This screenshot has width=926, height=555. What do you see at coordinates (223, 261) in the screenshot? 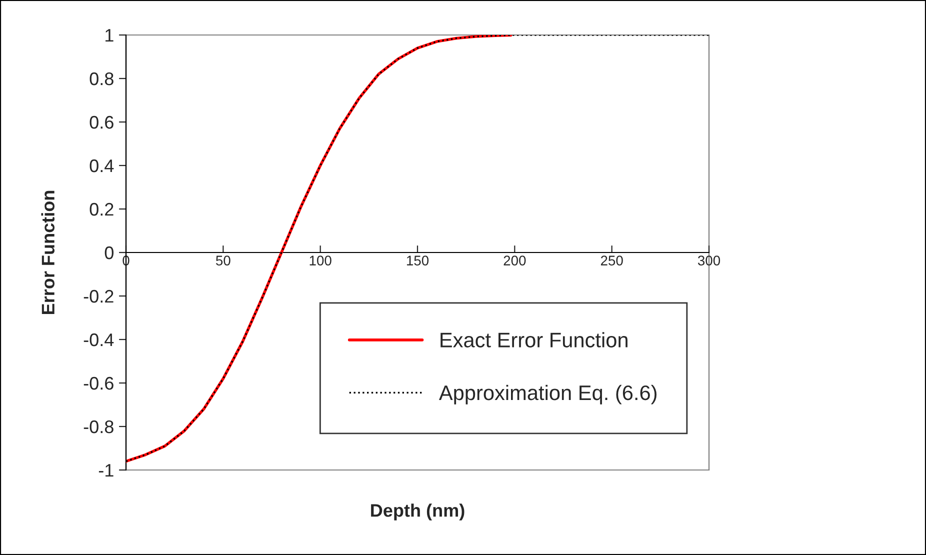
I see `x-tick-label: 50` at bounding box center [223, 261].